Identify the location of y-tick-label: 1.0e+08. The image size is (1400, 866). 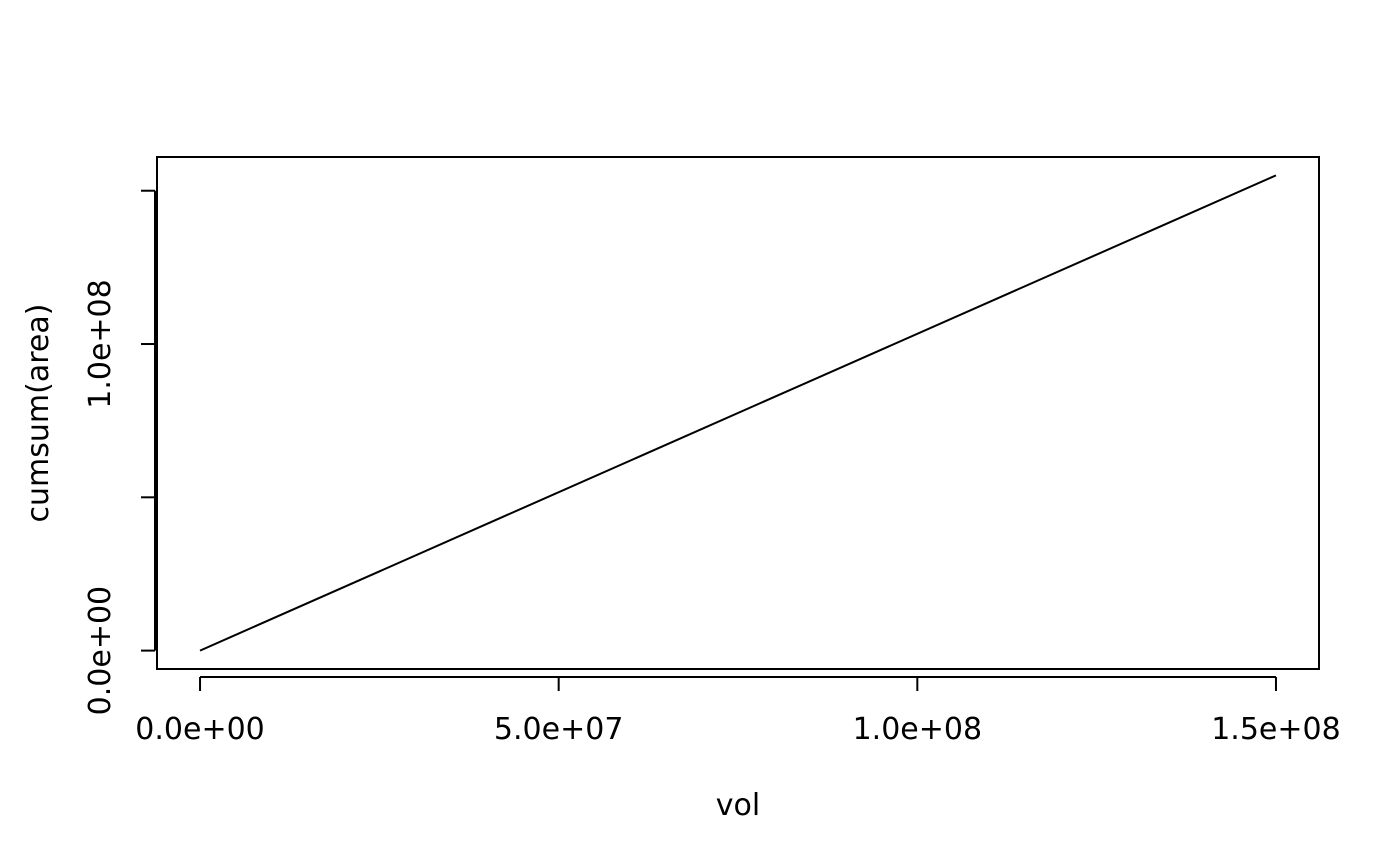
(100, 343).